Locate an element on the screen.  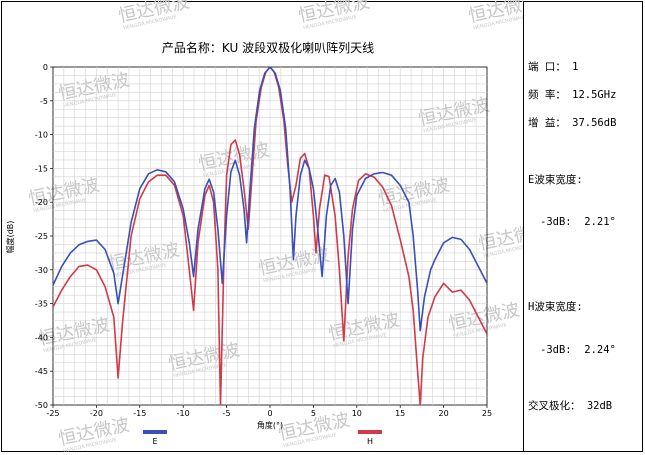
x-tick-label: -25 is located at coordinates (52, 413).